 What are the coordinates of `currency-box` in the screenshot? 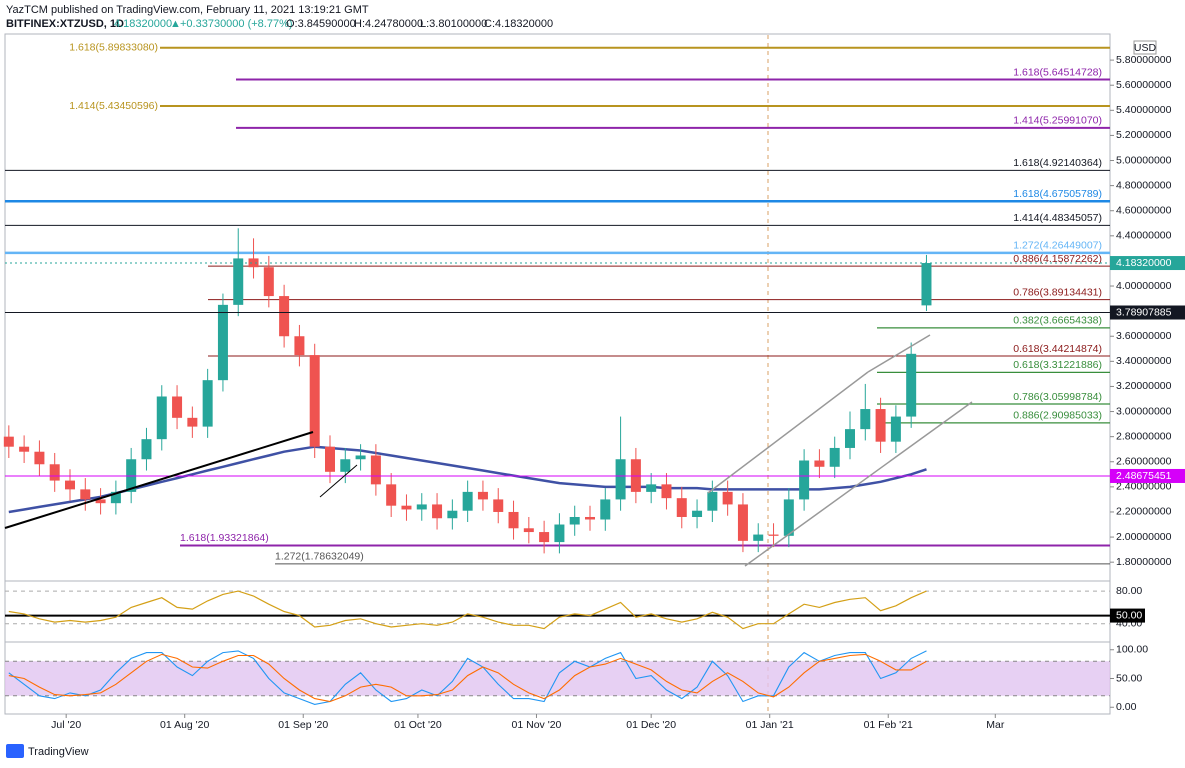 It's located at (1145, 47).